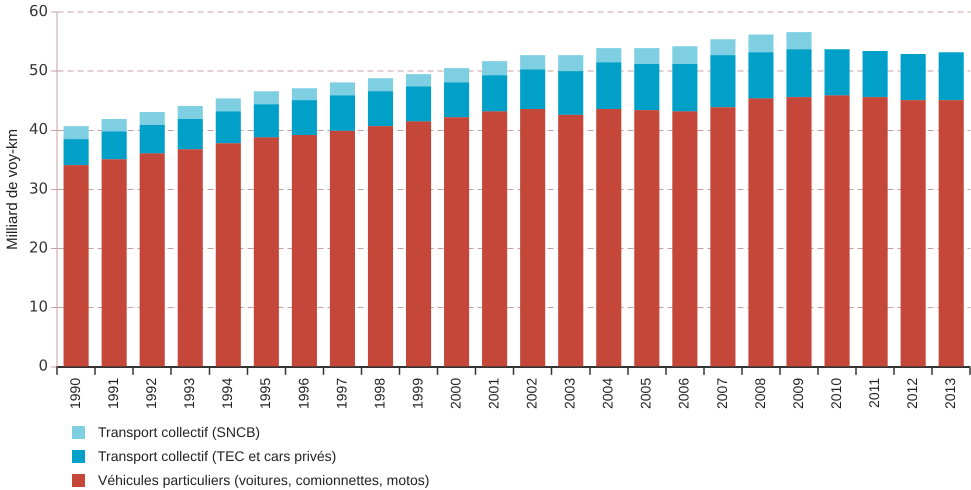 The width and height of the screenshot is (971, 490). I want to click on x-tick-label: 2010, so click(836, 394).